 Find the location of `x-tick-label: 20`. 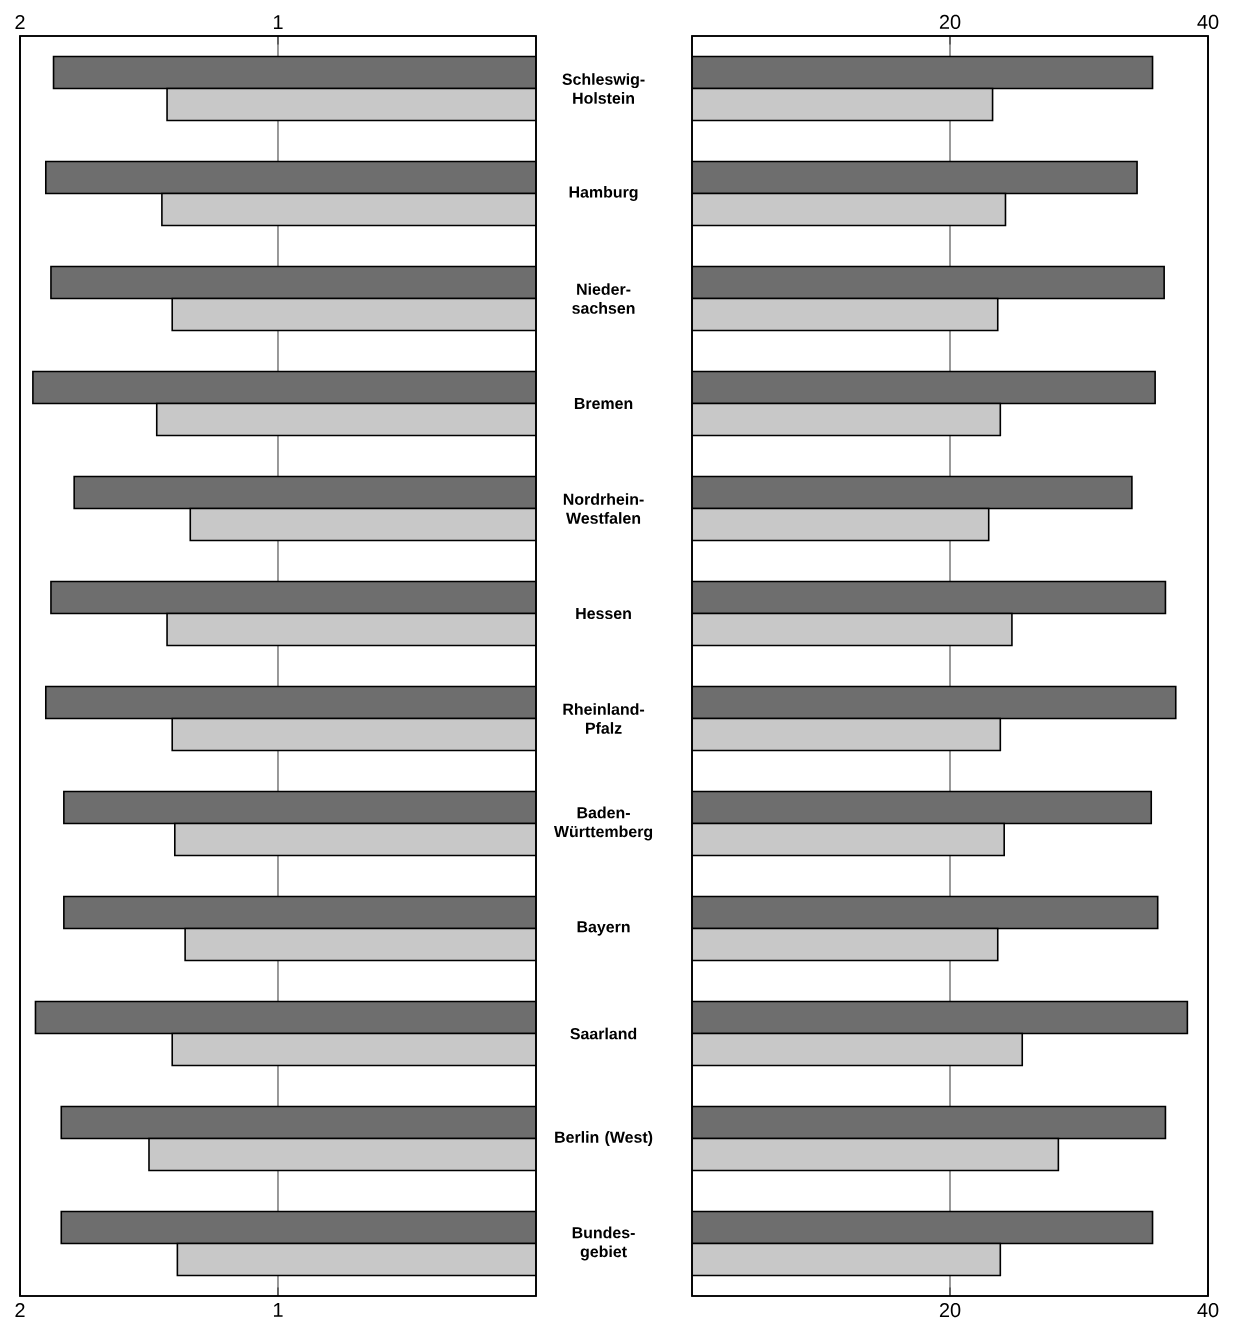

x-tick-label: 20 is located at coordinates (950, 1310).